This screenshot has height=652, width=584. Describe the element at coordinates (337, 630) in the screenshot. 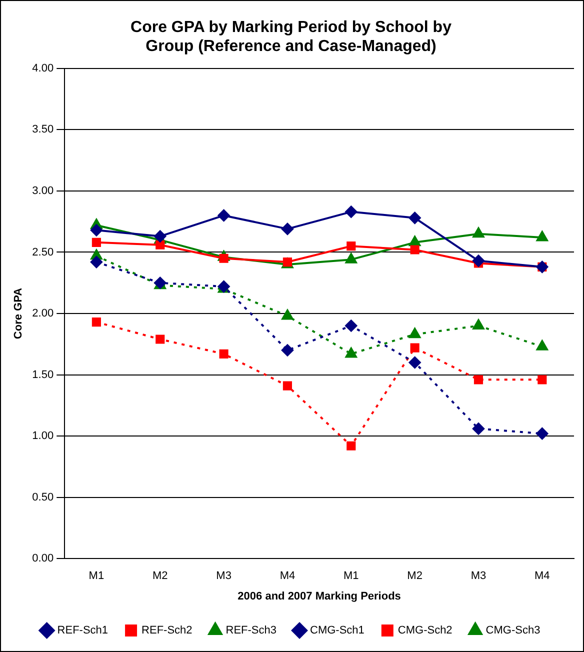

I see `legend-label: CMG-Sch1` at that location.